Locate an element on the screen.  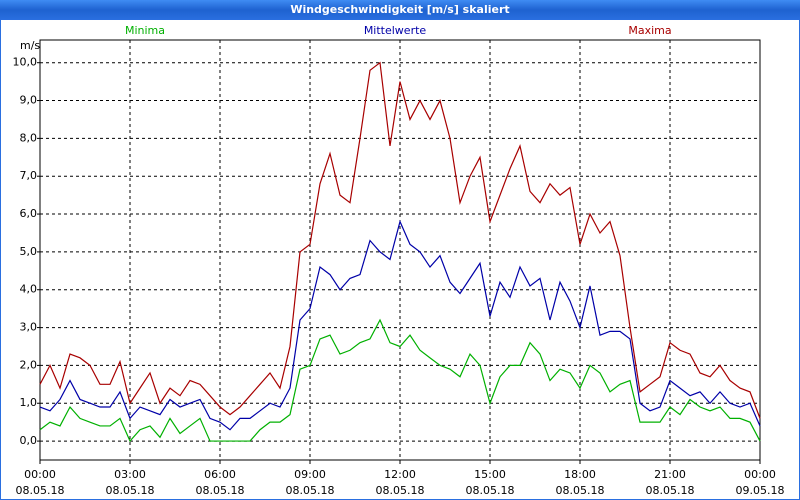
x-tick-label-line: 15:00 is located at coordinates (490, 474).